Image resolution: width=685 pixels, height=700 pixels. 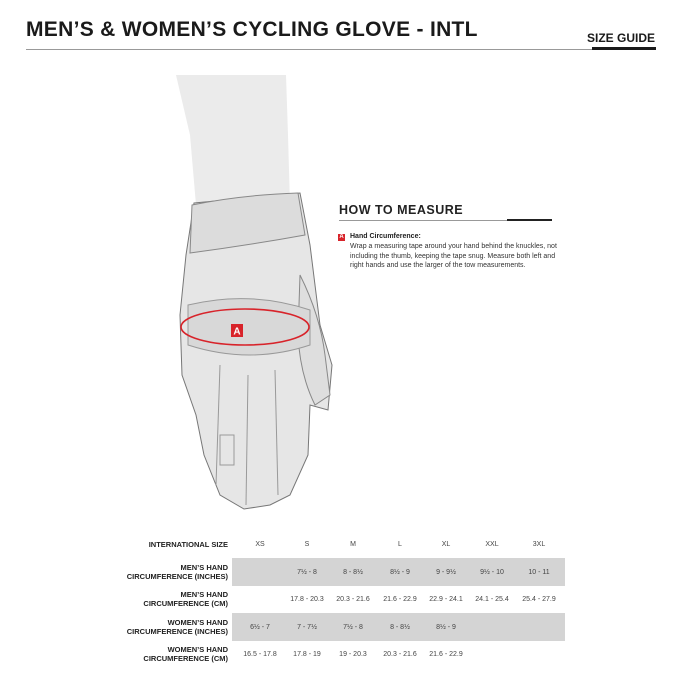 What do you see at coordinates (620, 38) in the screenshot?
I see `size-guide-label: SIZE GUIDE` at bounding box center [620, 38].